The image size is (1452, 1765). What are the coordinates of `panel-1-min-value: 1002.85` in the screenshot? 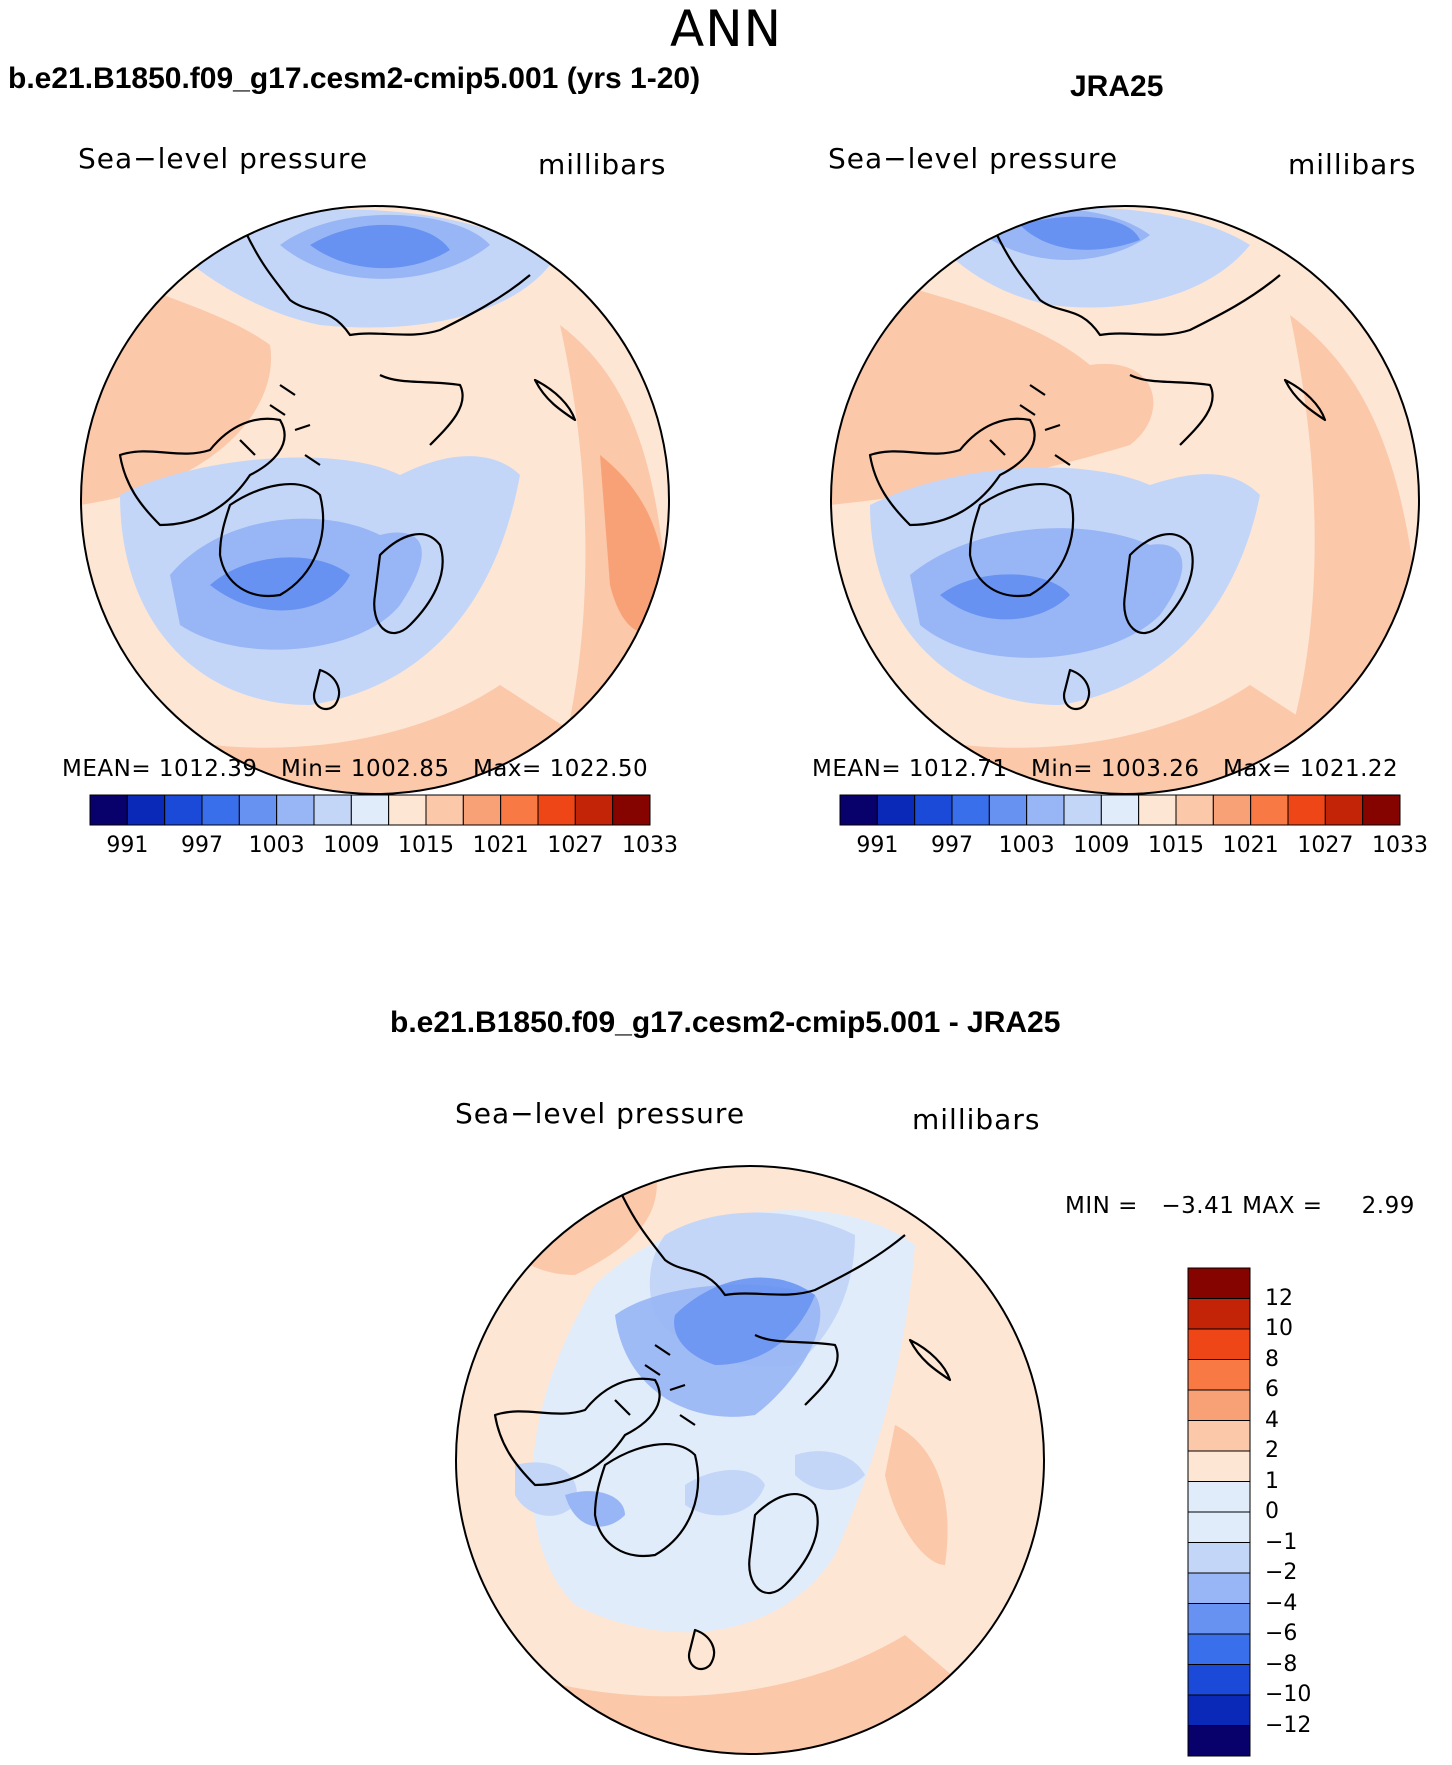 It's located at (400, 769).